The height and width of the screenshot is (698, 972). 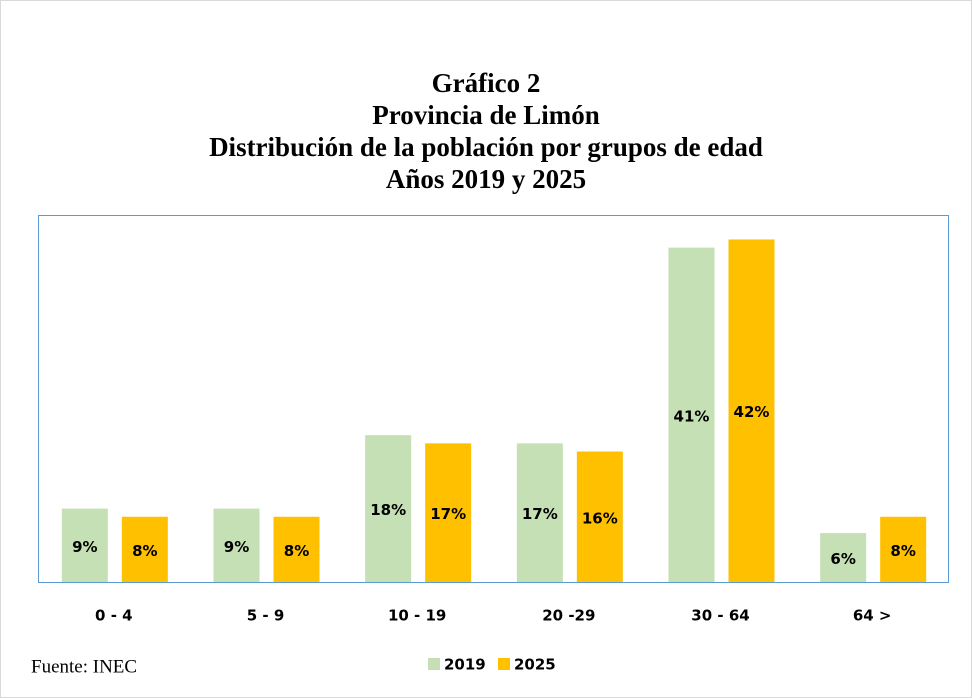 What do you see at coordinates (872, 616) in the screenshot?
I see `x-tick-label: 64 >` at bounding box center [872, 616].